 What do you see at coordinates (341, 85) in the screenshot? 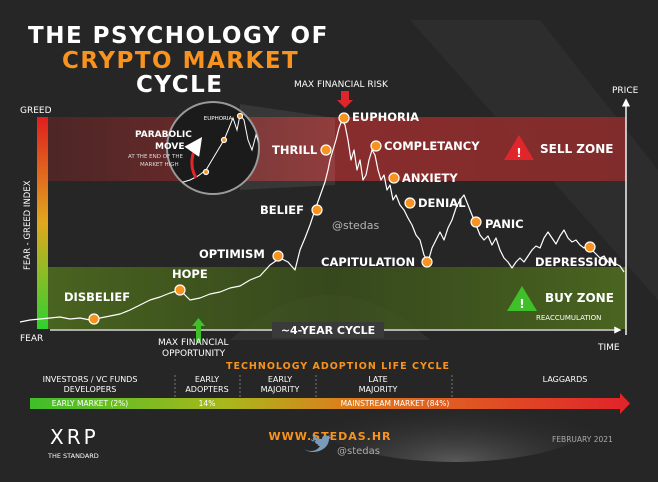
I see `max-risk-label: MAX FINANCIAL RISK` at bounding box center [341, 85].